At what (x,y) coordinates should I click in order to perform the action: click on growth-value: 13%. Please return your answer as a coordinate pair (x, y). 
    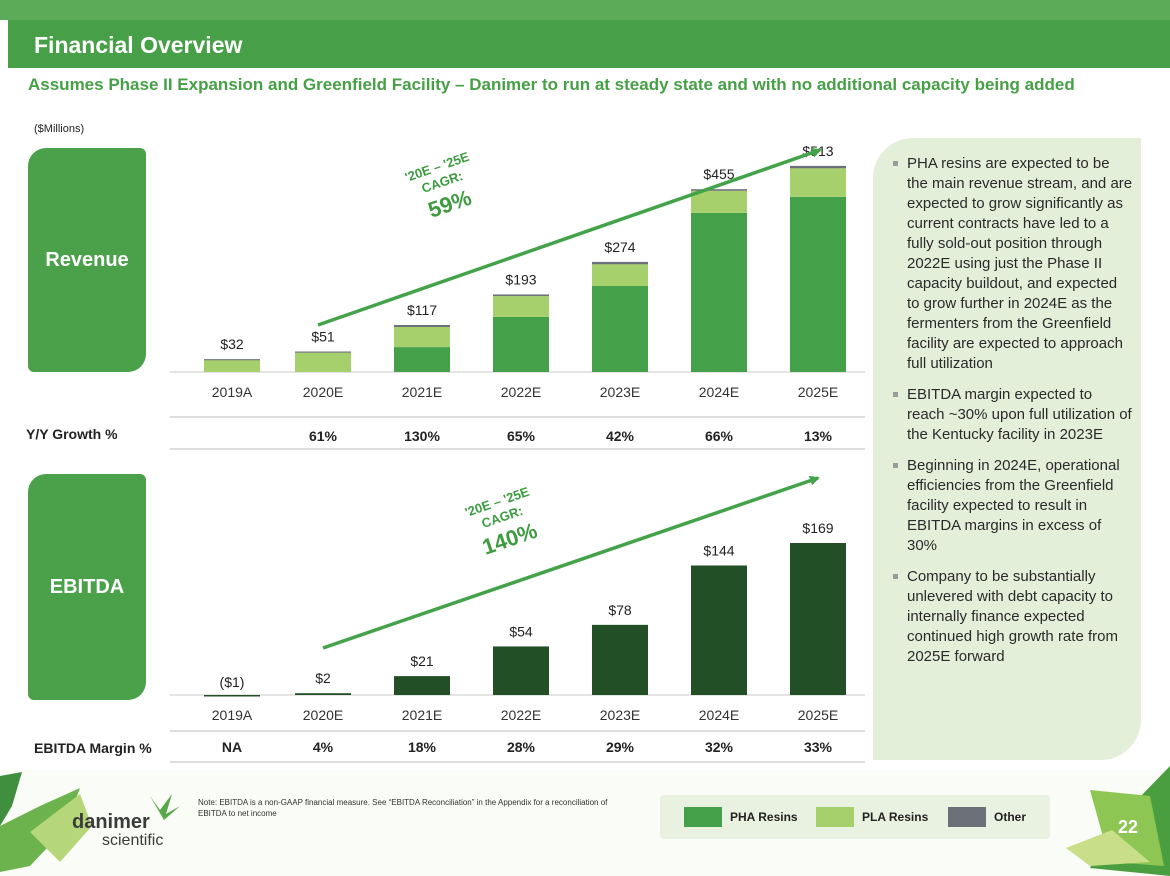
    Looking at the image, I should click on (818, 436).